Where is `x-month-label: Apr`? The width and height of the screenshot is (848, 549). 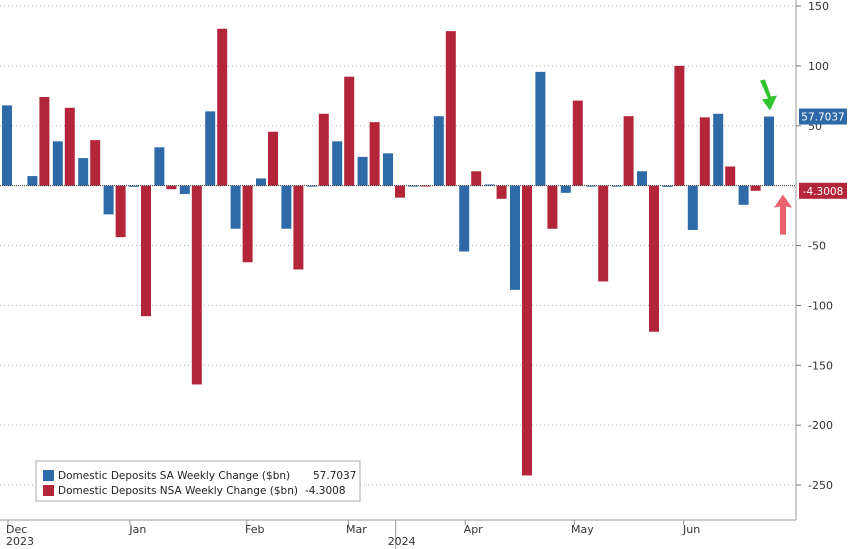
x-month-label: Apr is located at coordinates (474, 529).